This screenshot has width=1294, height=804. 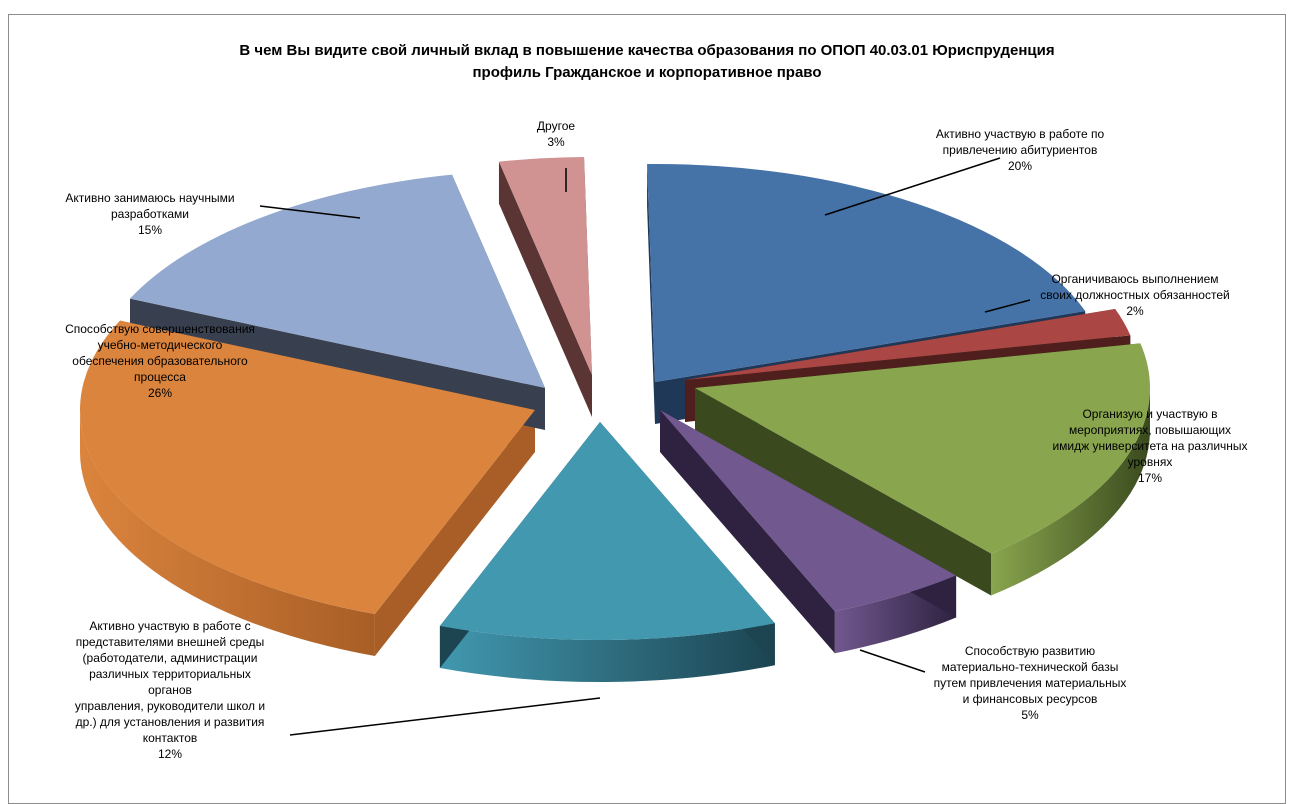 I want to click on data-label-line: контактов, so click(x=170, y=738).